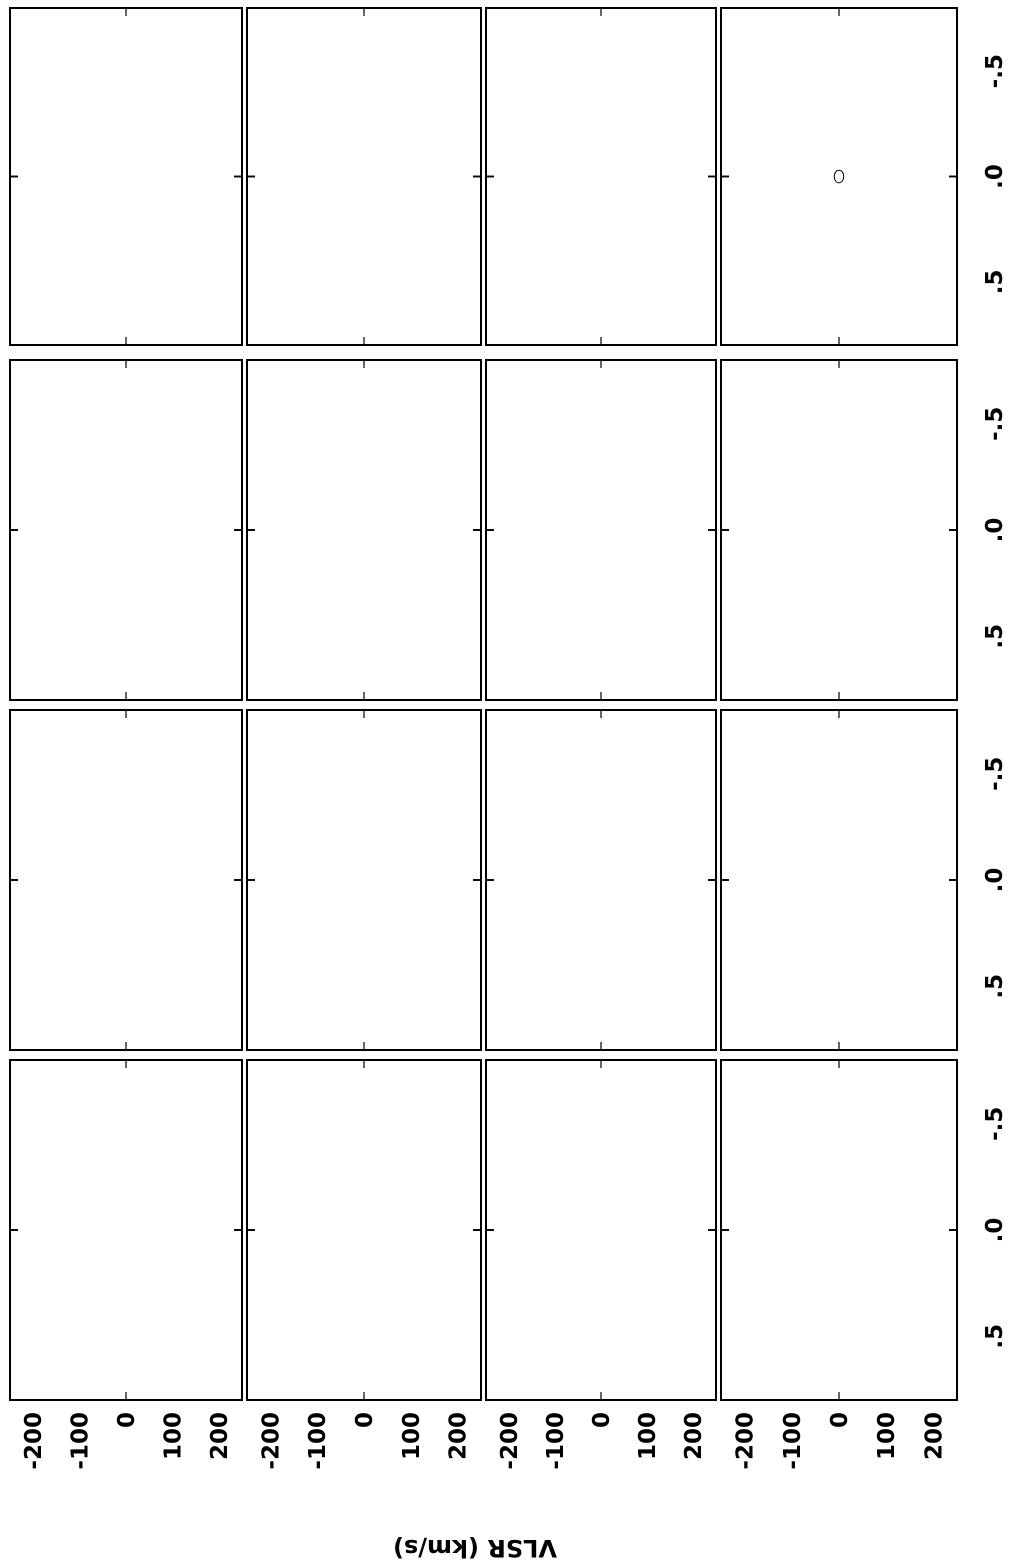 The width and height of the screenshot is (1011, 1562). What do you see at coordinates (475, 1548) in the screenshot?
I see `y-axis-title: VLSR (km/s)` at bounding box center [475, 1548].